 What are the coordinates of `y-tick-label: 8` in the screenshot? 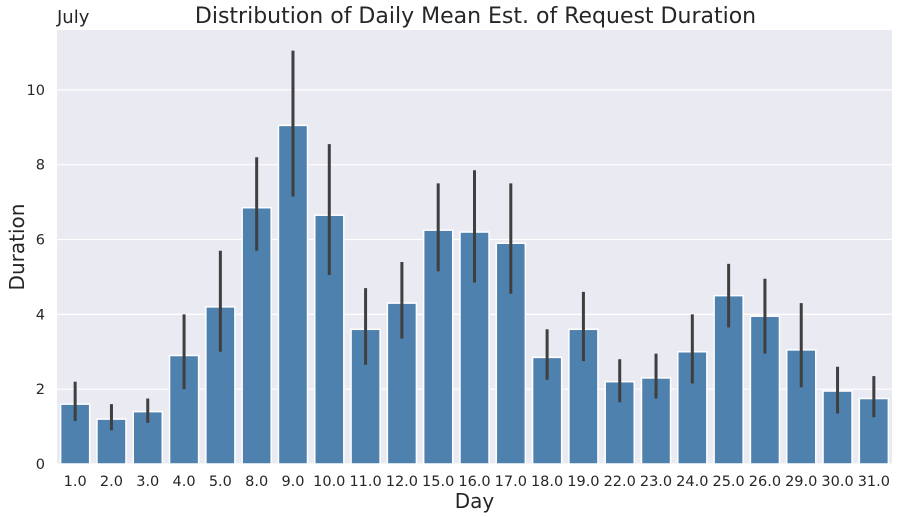 It's located at (40, 166).